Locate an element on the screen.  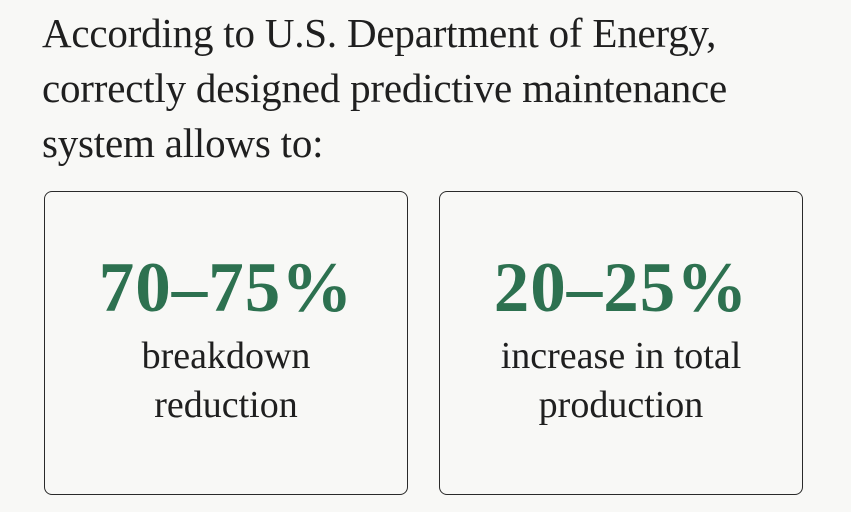
stat-description-line-2: reduction is located at coordinates (226, 405).